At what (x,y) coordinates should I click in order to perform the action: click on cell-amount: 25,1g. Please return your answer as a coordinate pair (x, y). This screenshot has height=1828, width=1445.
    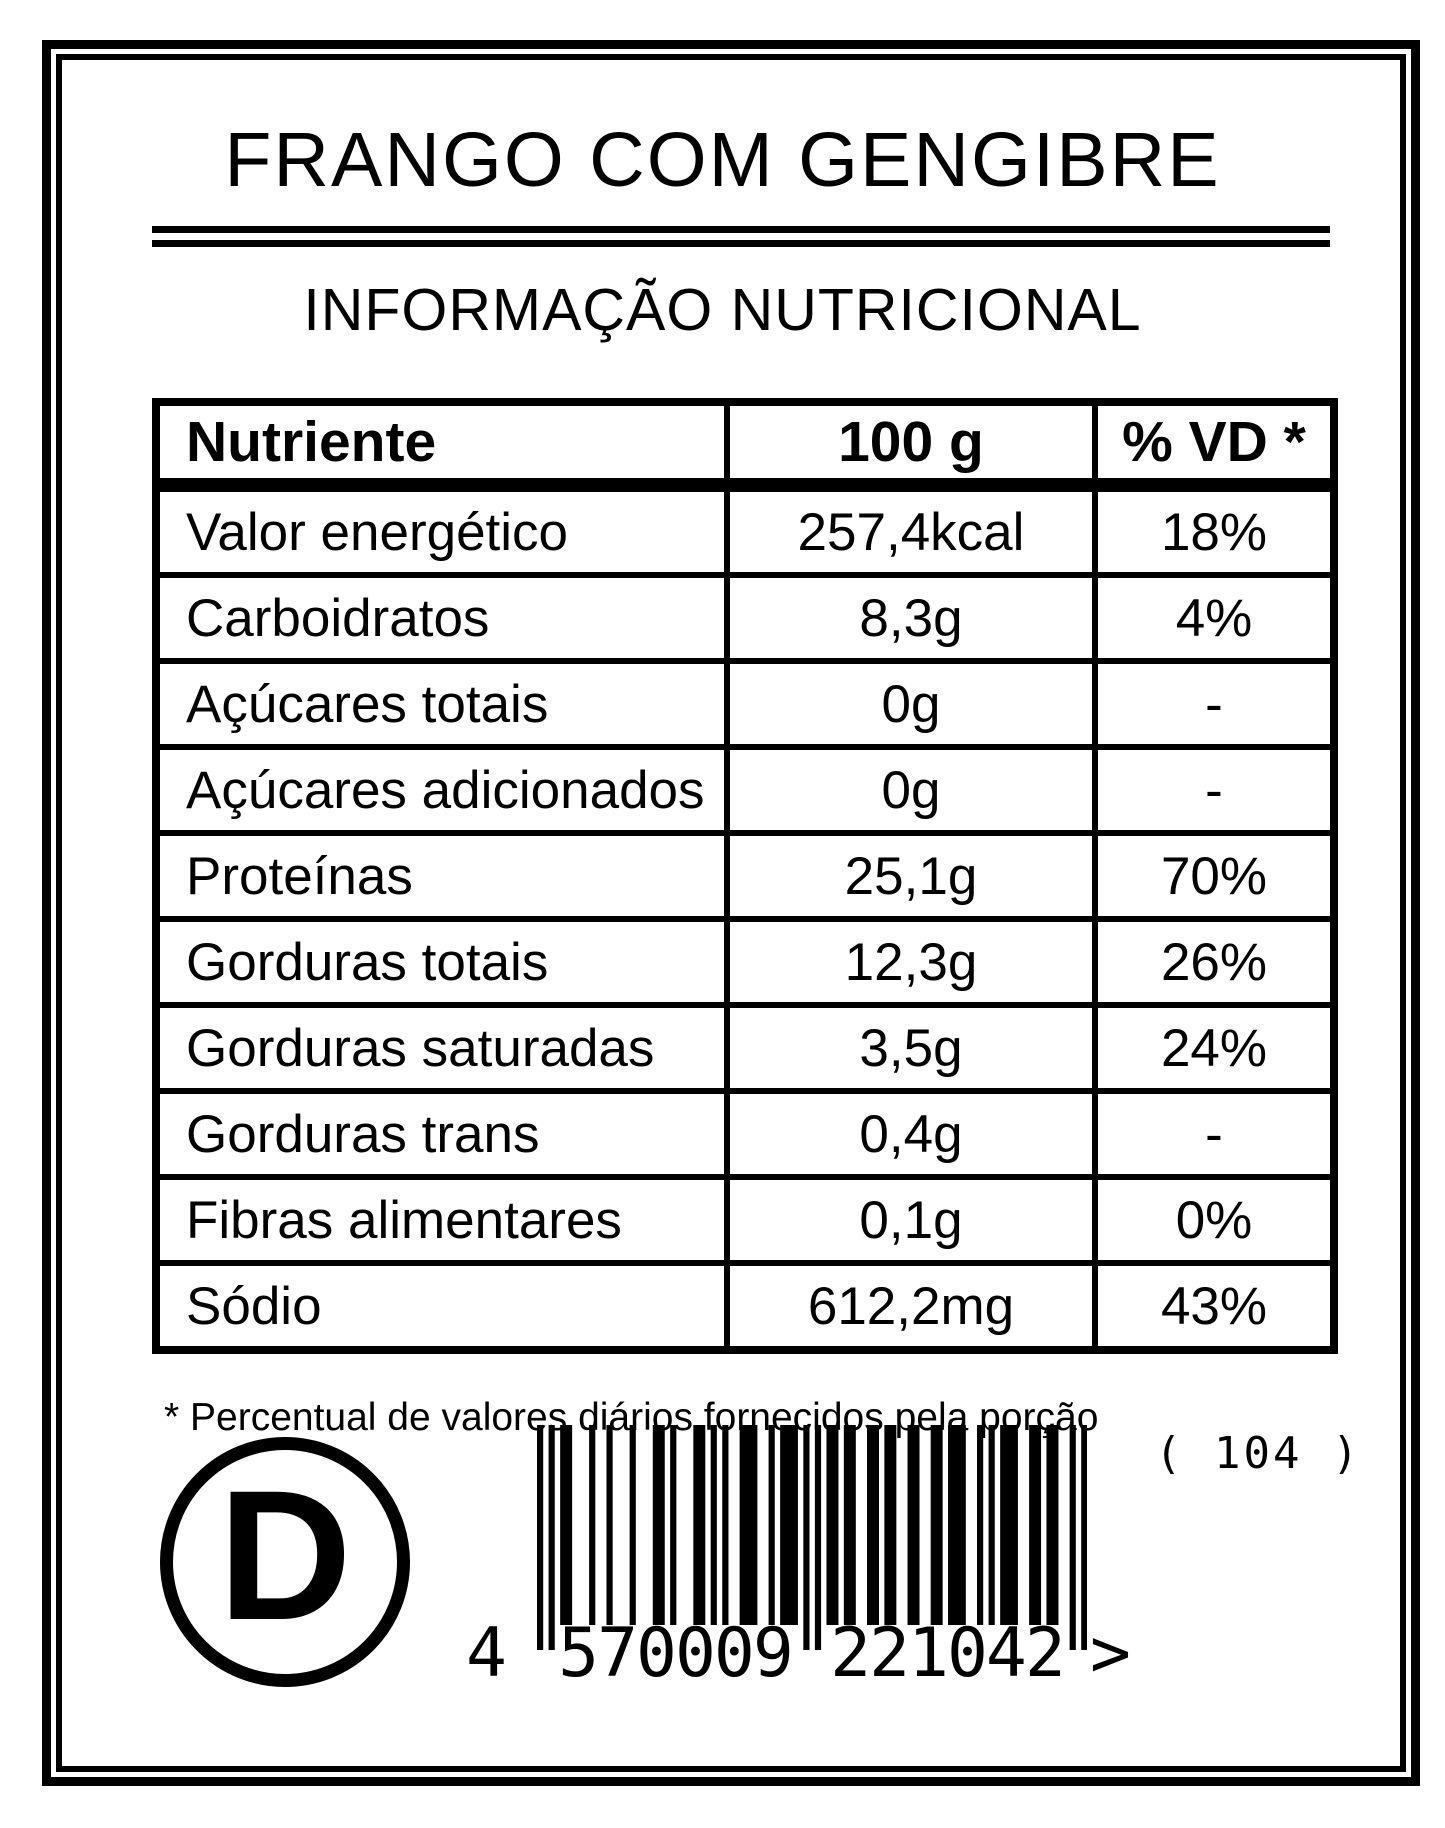
    Looking at the image, I should click on (911, 876).